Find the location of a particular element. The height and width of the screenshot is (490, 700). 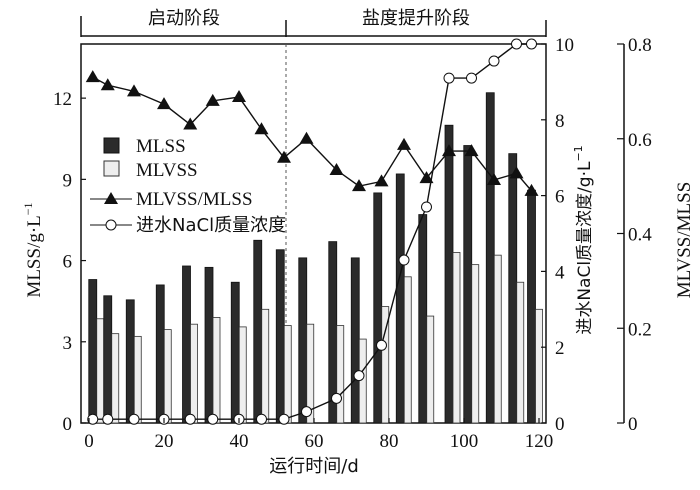

y-left-tick-label: 0 is located at coordinates (68, 424).